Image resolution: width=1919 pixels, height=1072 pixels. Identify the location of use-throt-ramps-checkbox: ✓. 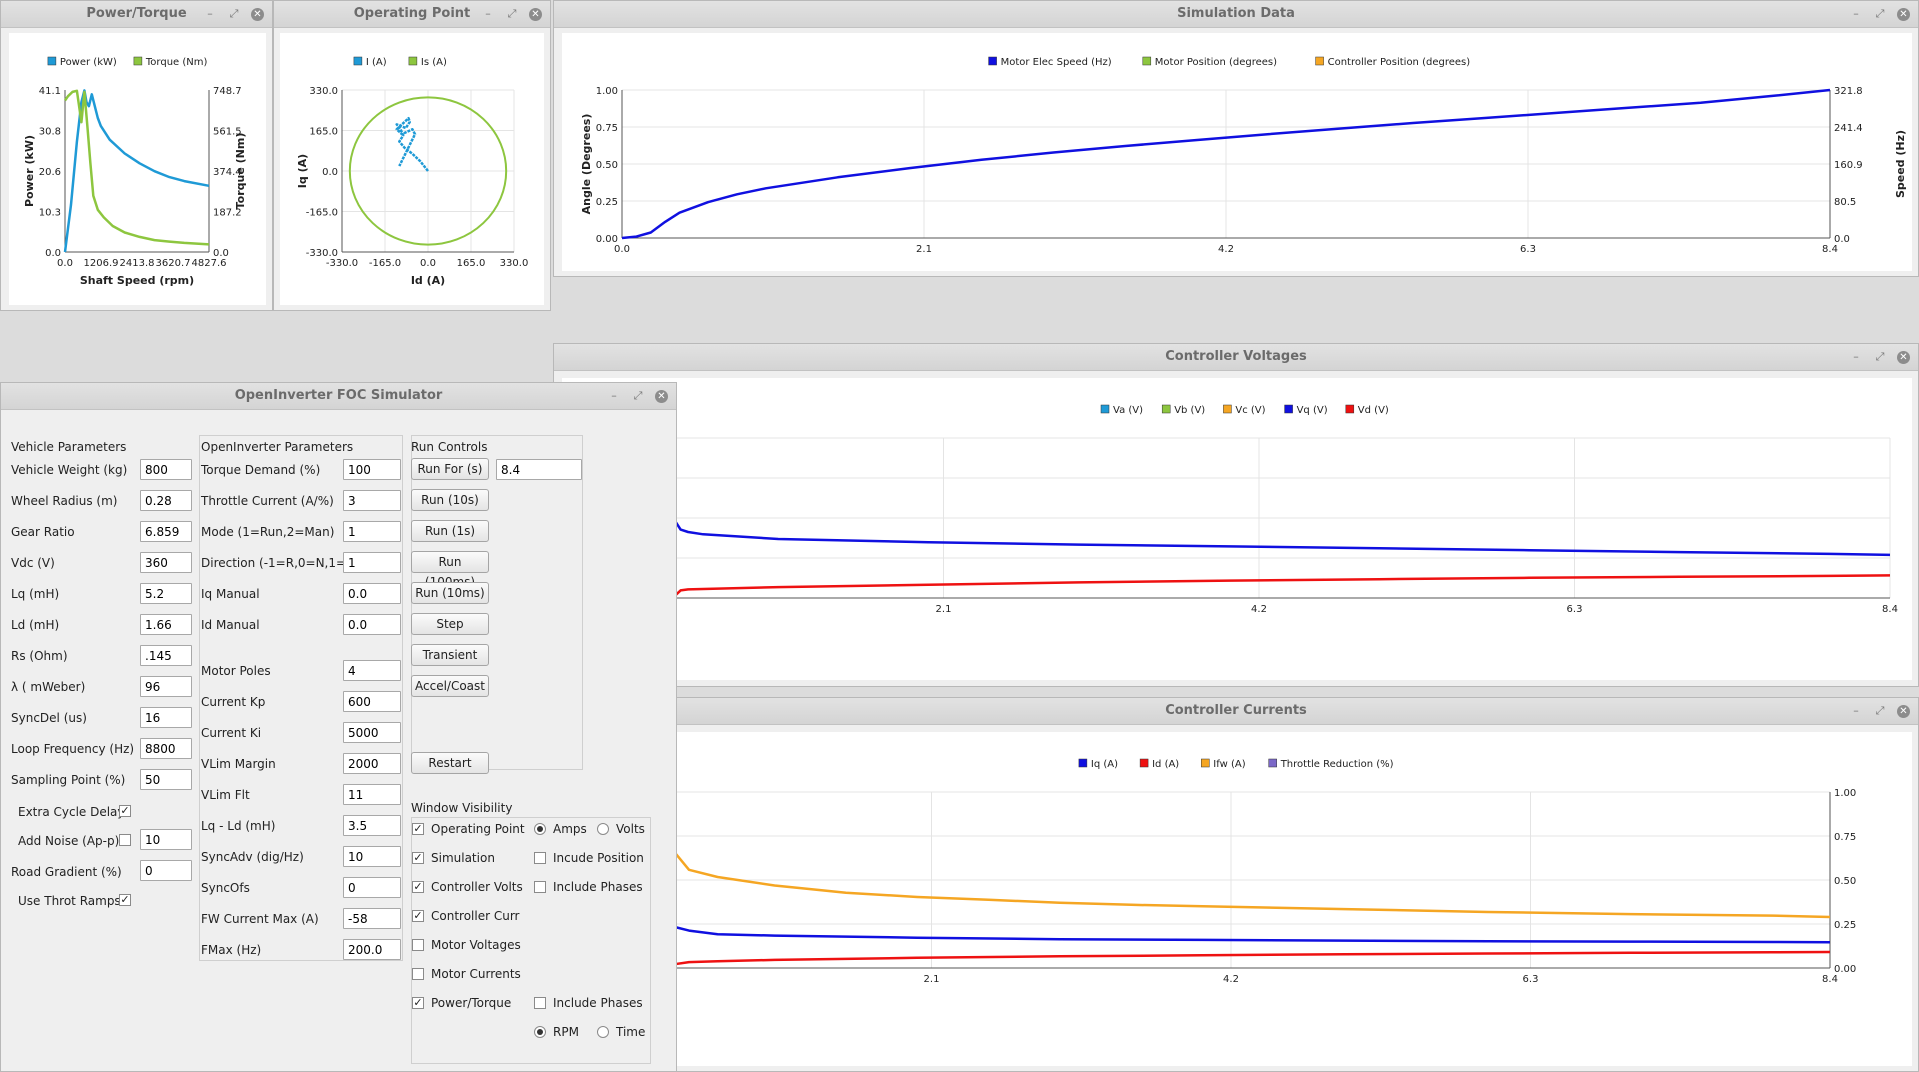
(125, 899).